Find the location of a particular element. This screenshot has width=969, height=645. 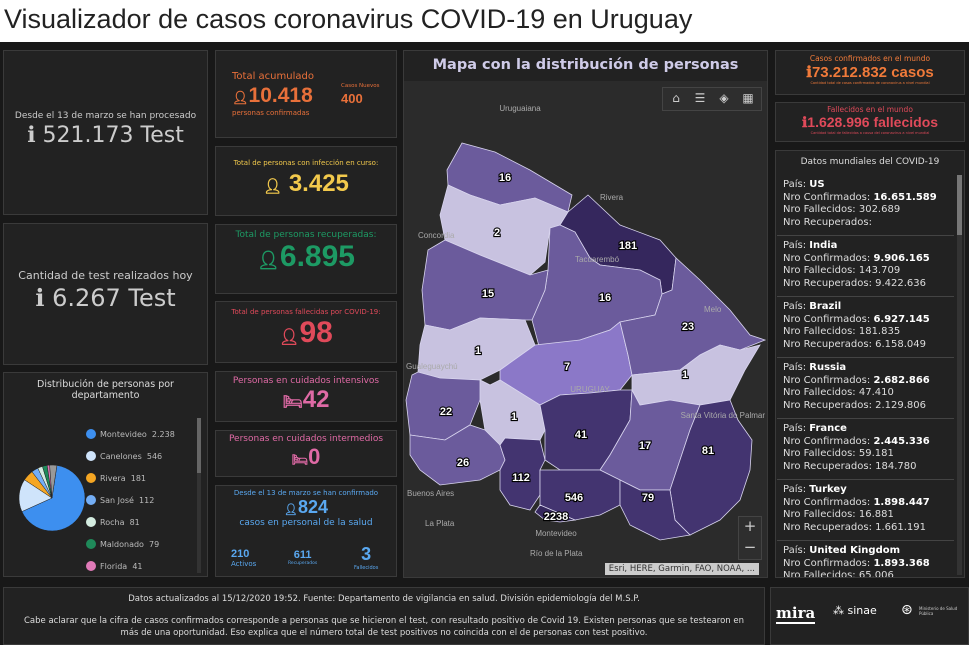

legend-item: Montevideo 2.238 is located at coordinates (130, 434).